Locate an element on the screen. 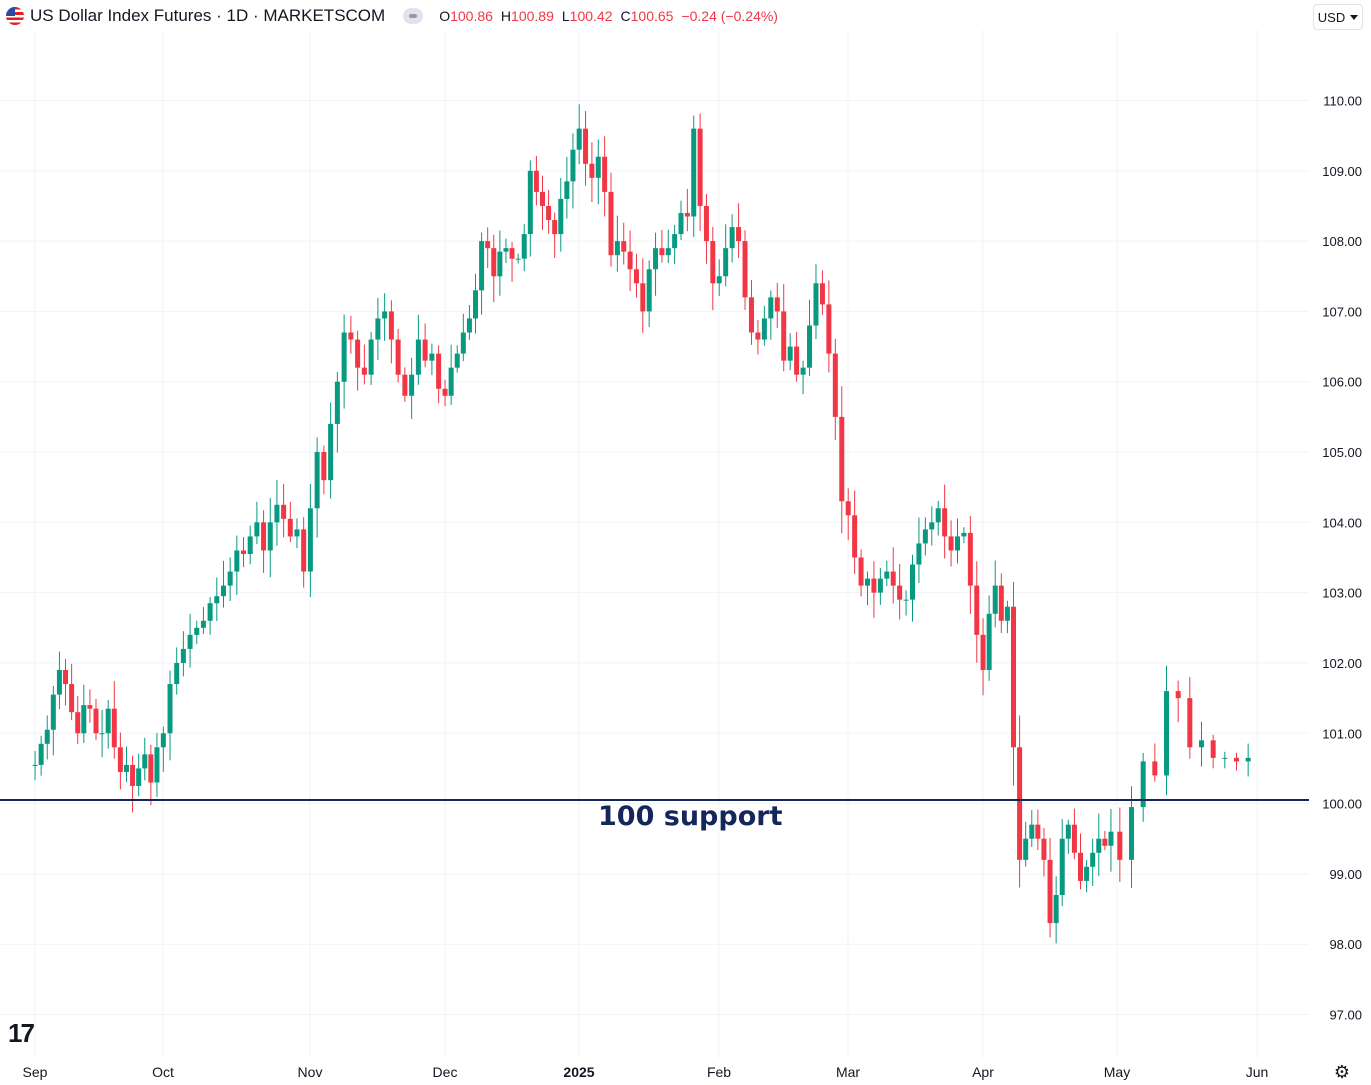  open-label: O is located at coordinates (445, 16).